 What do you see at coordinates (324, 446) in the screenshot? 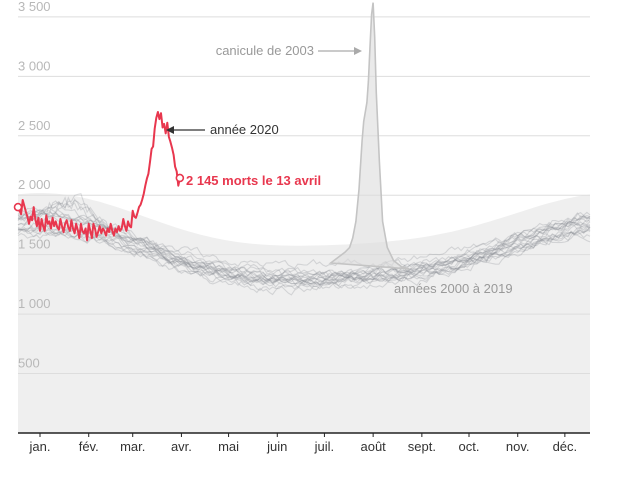
I see `x-tick-label: juil.` at bounding box center [324, 446].